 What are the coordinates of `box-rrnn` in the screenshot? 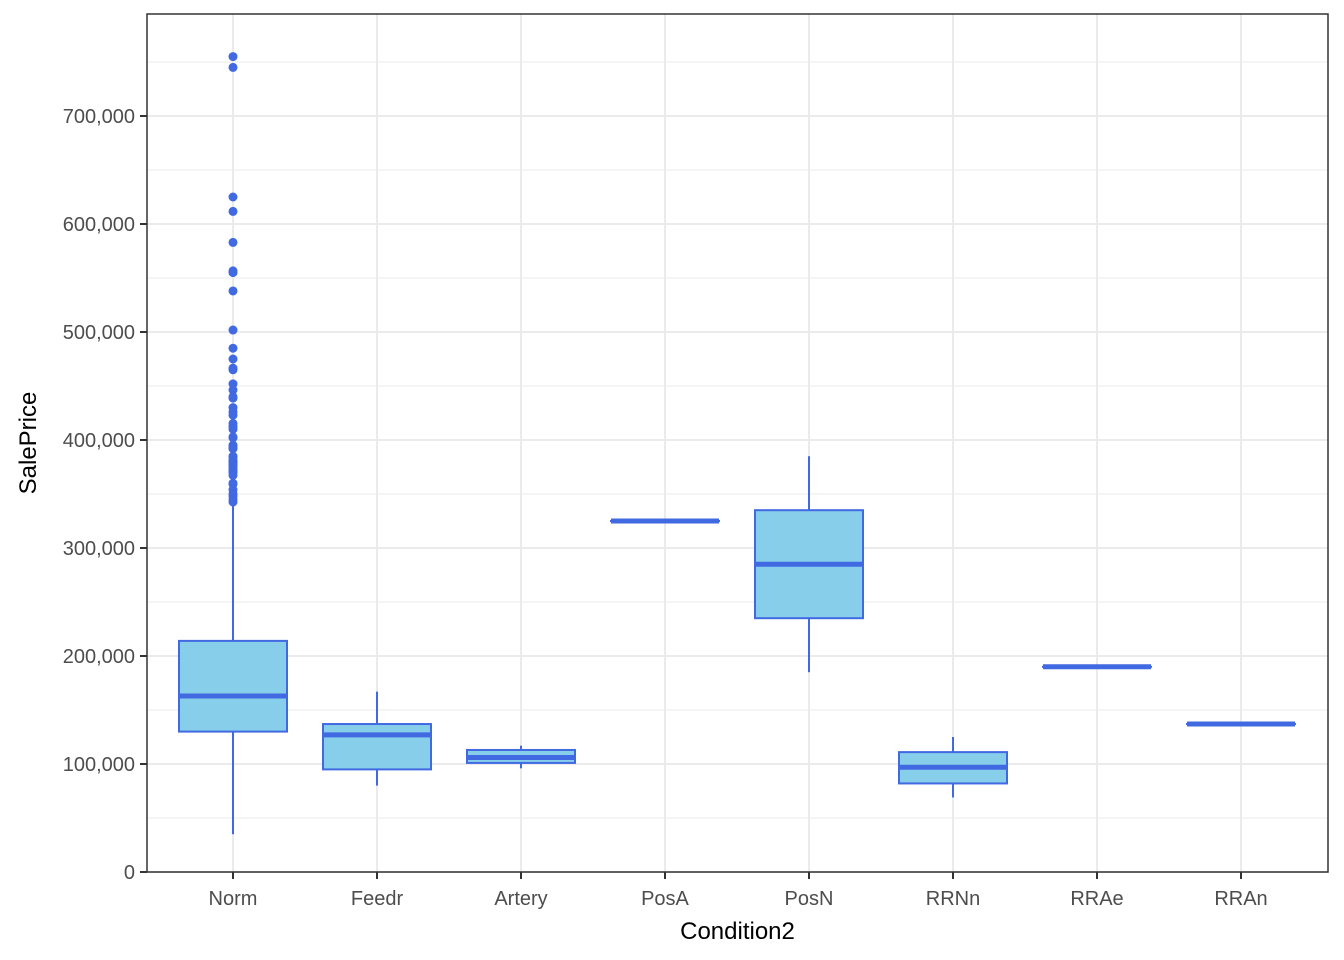 It's located at (953, 767).